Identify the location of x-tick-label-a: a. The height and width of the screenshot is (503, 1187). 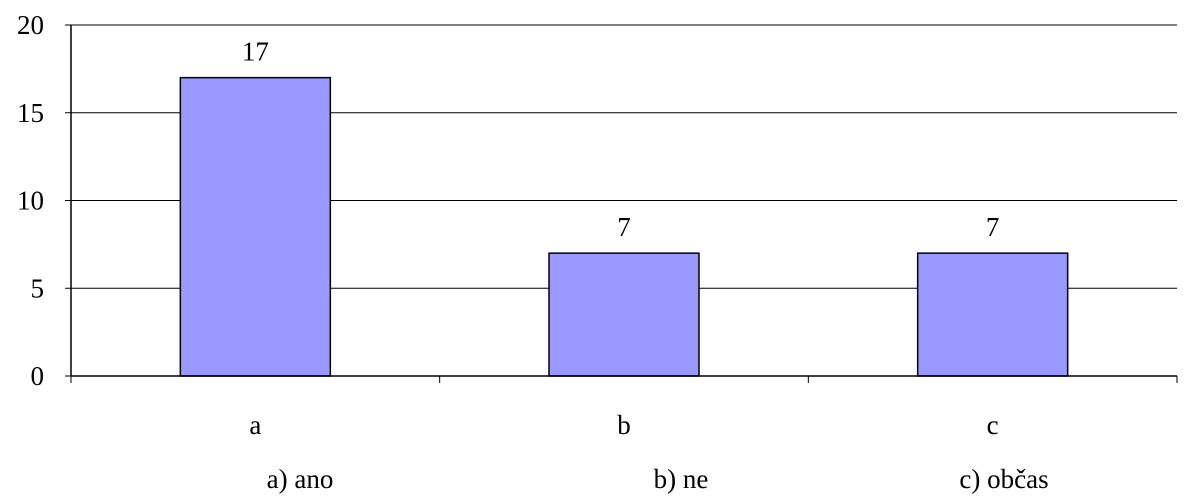
(255, 425).